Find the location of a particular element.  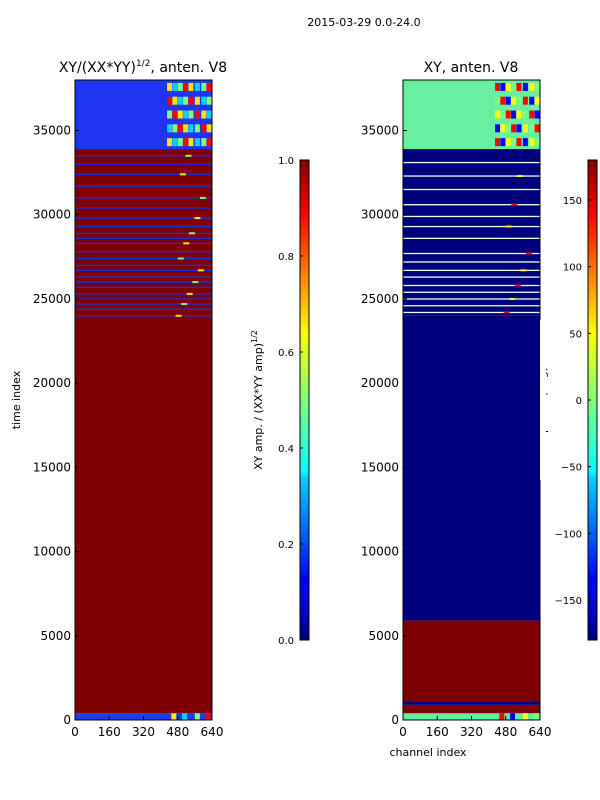

figure-suptitle: 2015-03-29 0.0-24.0 is located at coordinates (363, 22).